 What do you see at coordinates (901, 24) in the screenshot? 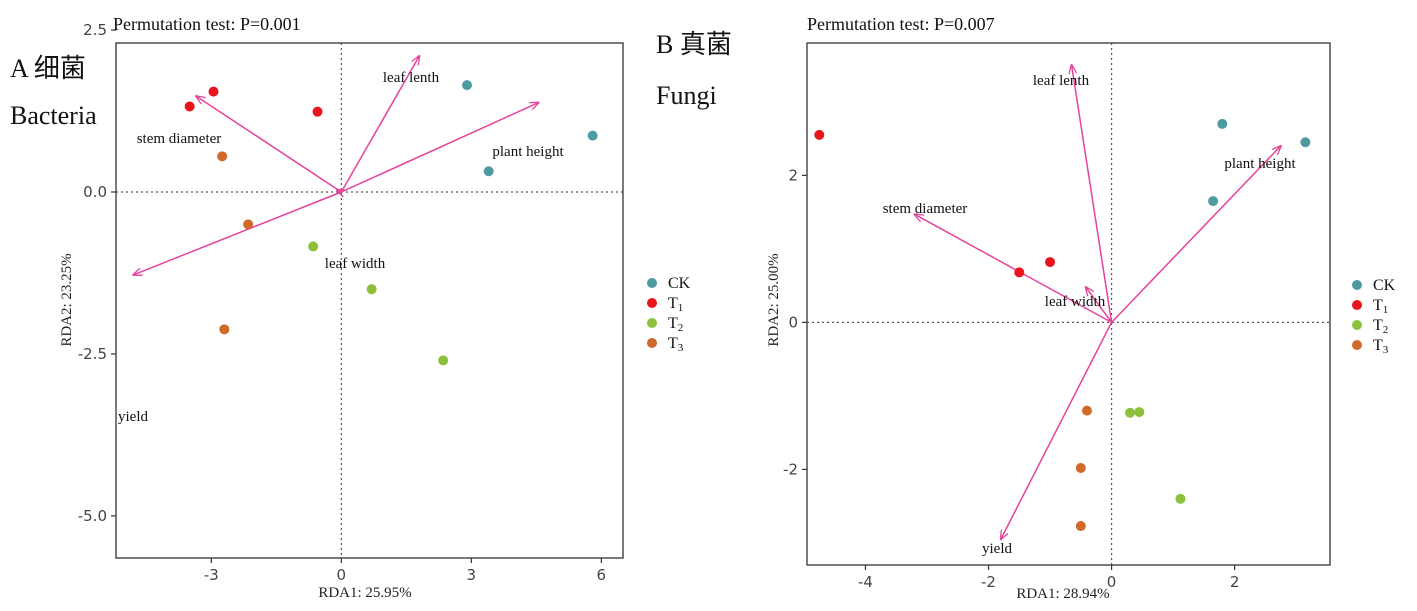
I see `panel-b-title: Permutation test: P=0.007` at bounding box center [901, 24].